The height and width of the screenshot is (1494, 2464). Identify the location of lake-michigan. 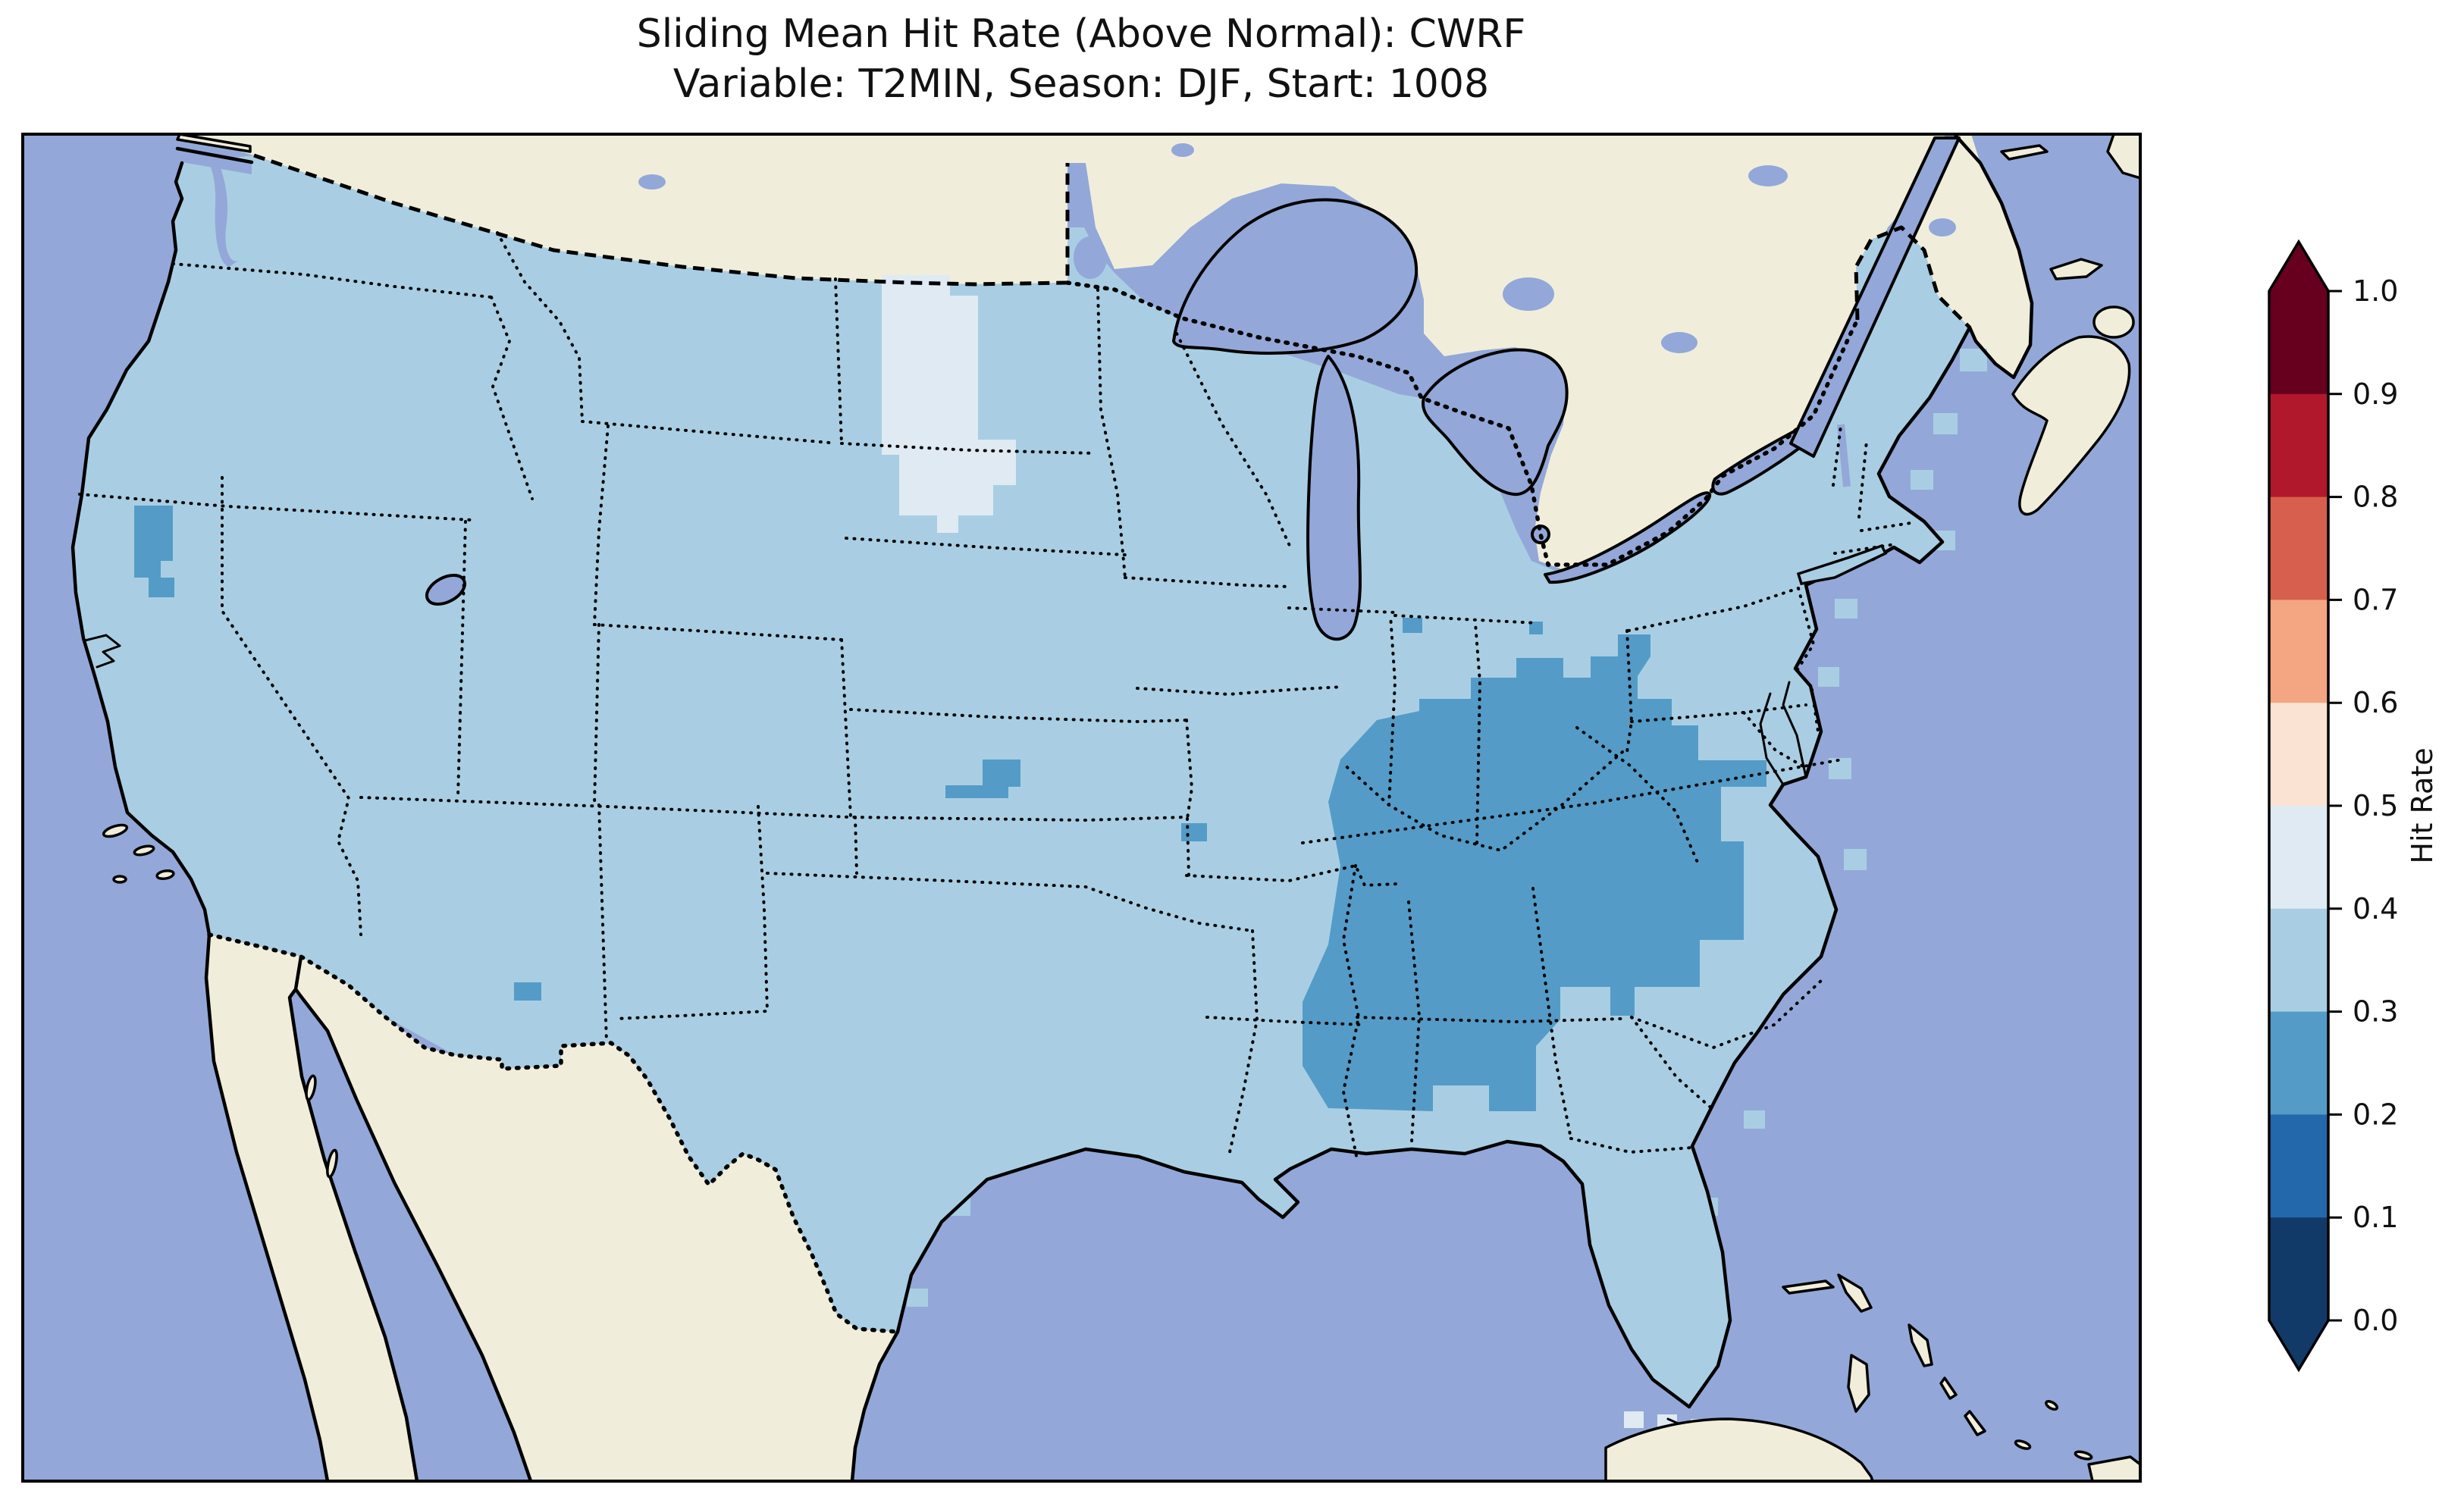
(1334, 498).